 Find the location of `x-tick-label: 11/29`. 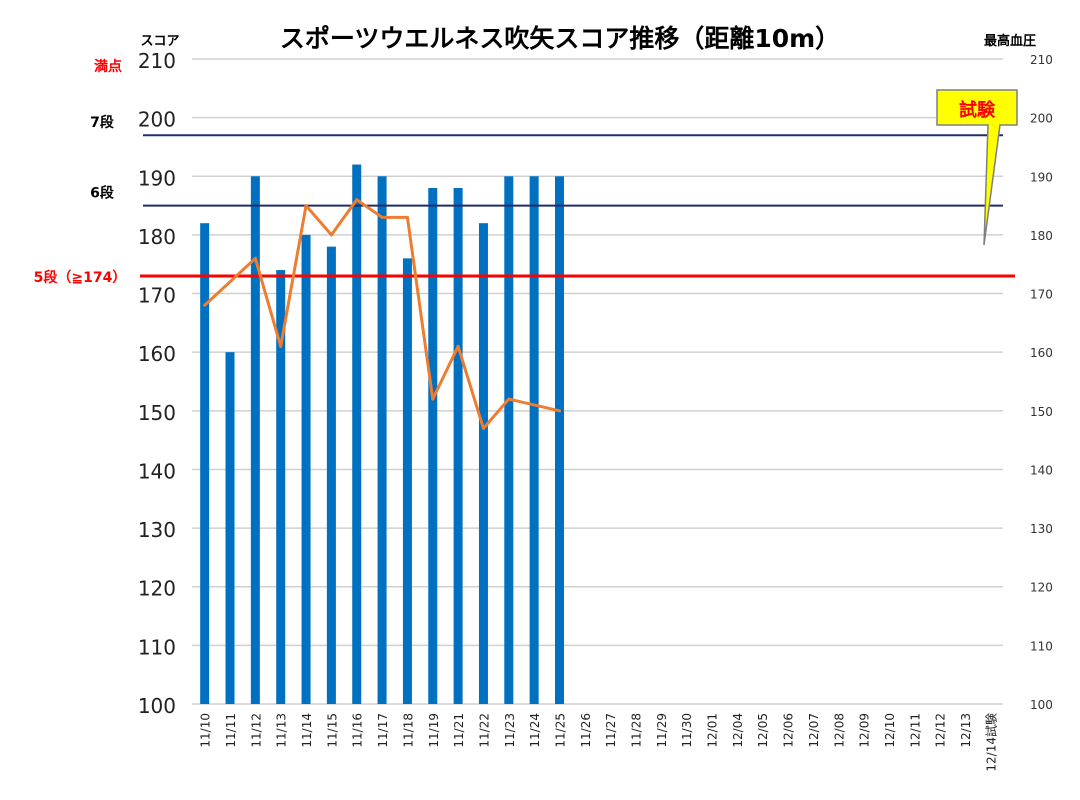

x-tick-label: 11/29 is located at coordinates (662, 730).